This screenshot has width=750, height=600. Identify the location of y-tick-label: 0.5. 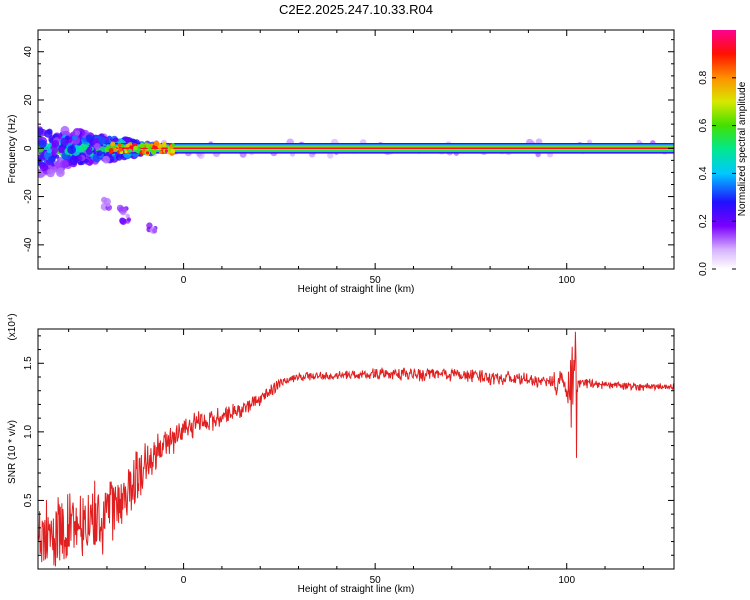
(28, 500).